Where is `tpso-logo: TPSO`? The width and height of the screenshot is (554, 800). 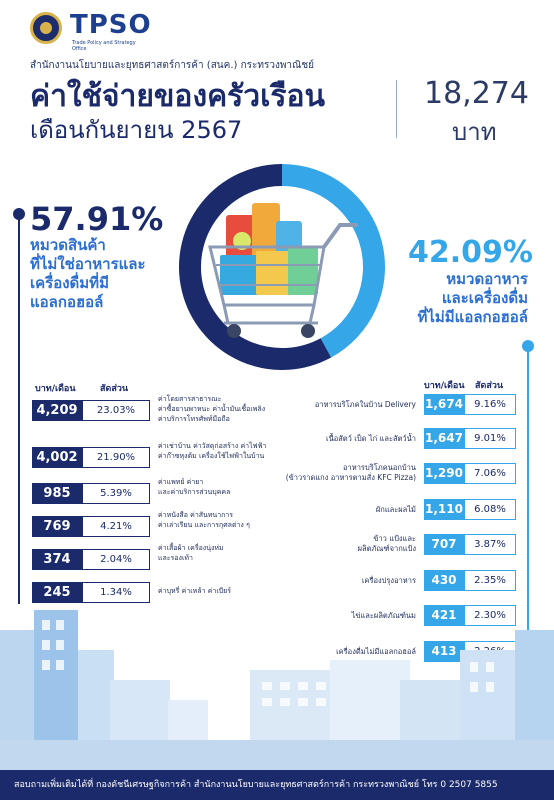 tpso-logo: TPSO is located at coordinates (111, 25).